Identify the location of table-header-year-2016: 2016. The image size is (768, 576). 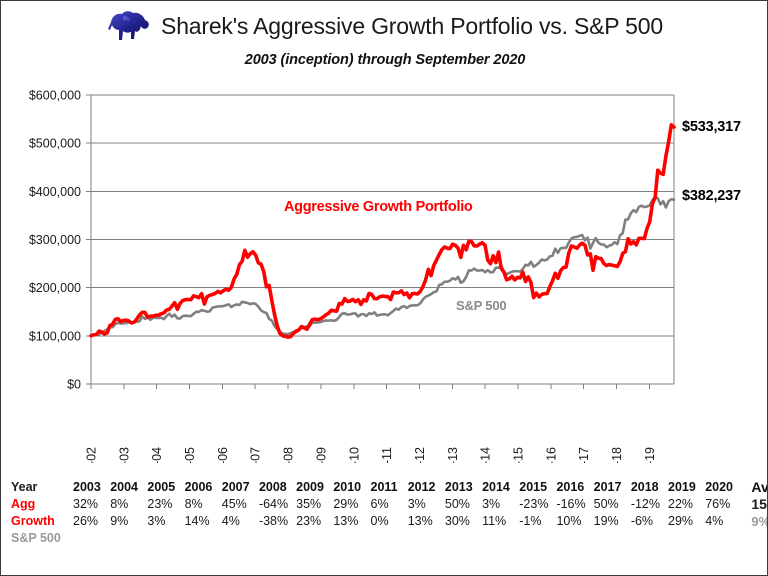
(570, 487).